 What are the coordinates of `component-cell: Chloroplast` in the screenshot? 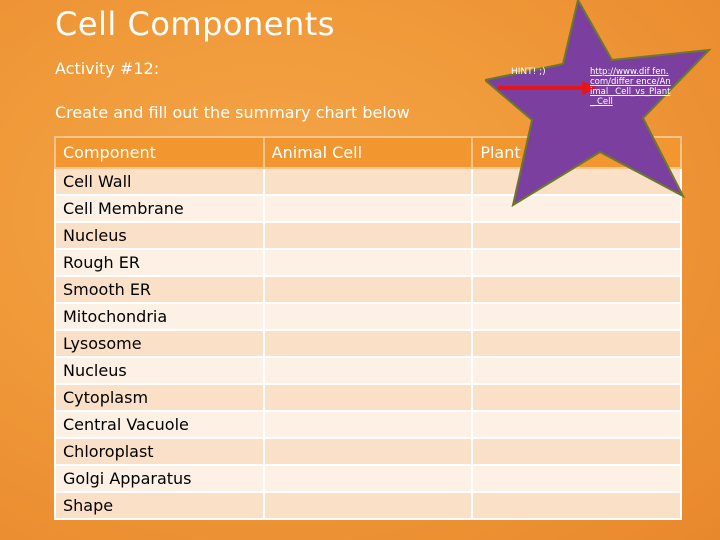 It's located at (159, 451).